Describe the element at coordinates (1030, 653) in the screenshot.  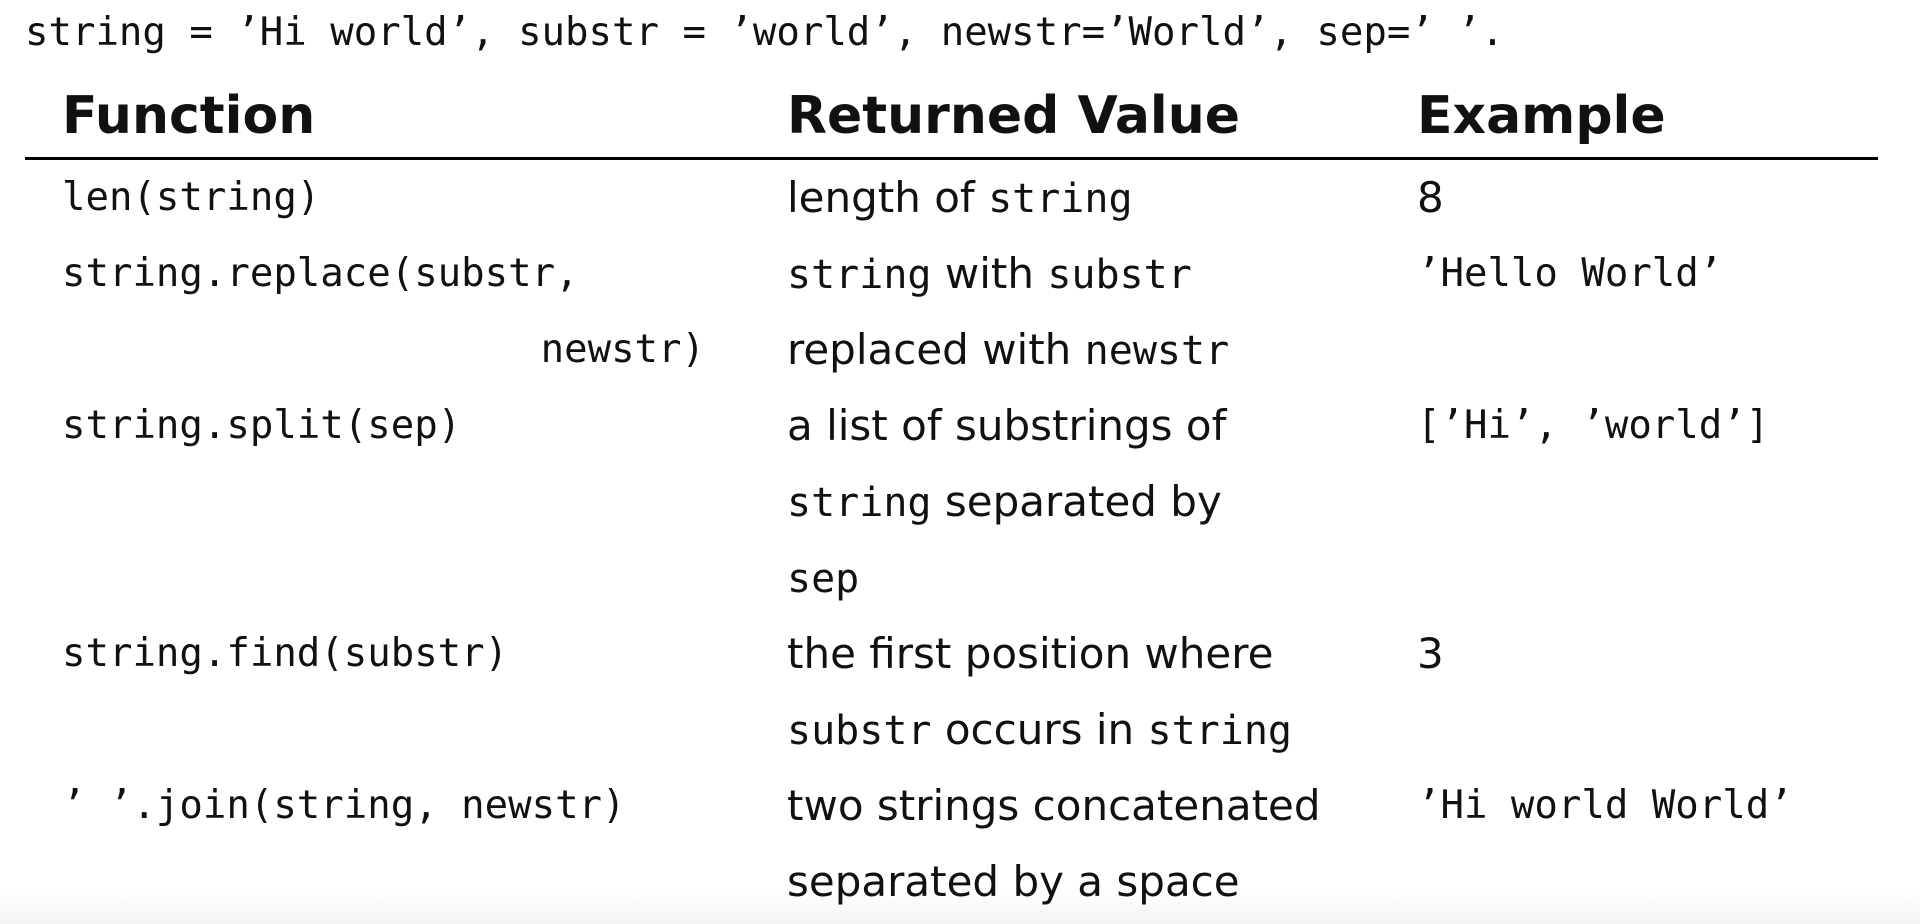
I see `returned-value-cell: the first position where` at that location.